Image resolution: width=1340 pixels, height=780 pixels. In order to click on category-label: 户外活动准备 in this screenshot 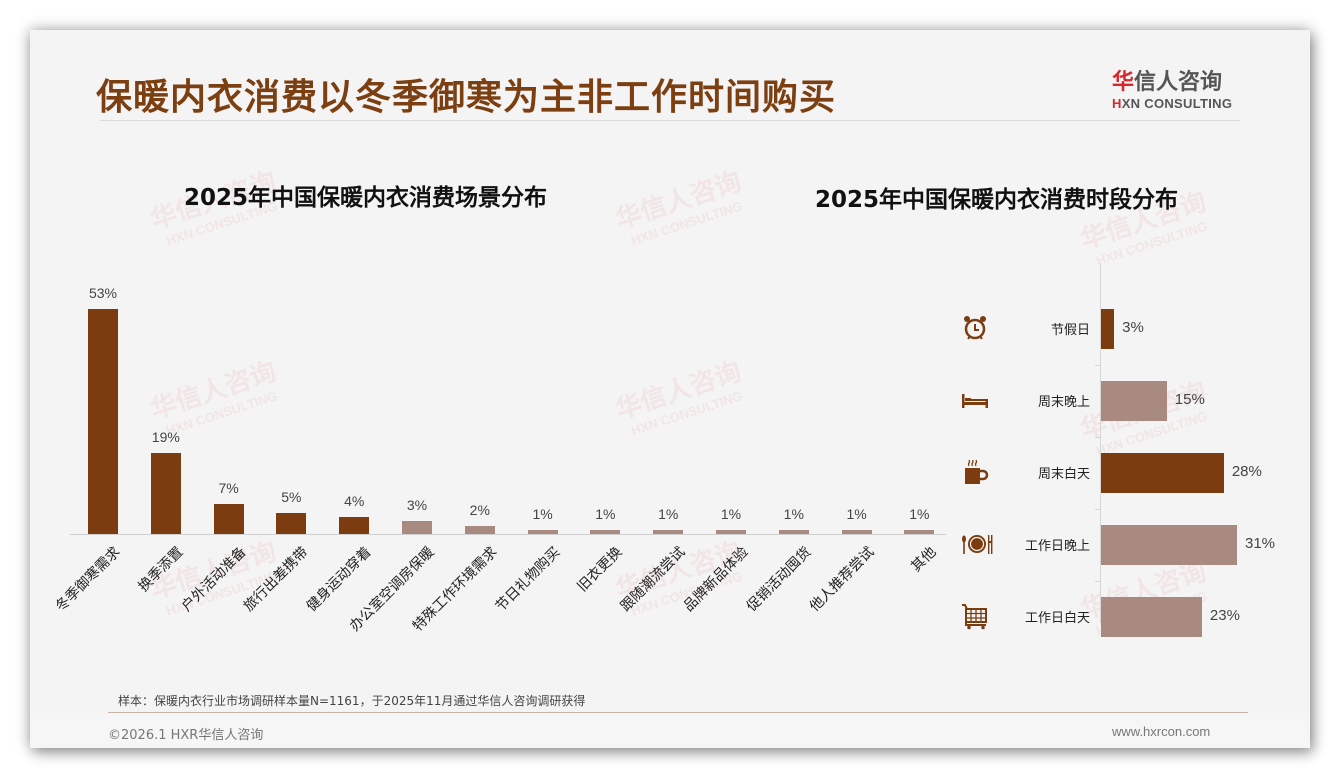, I will do `click(214, 579)`.